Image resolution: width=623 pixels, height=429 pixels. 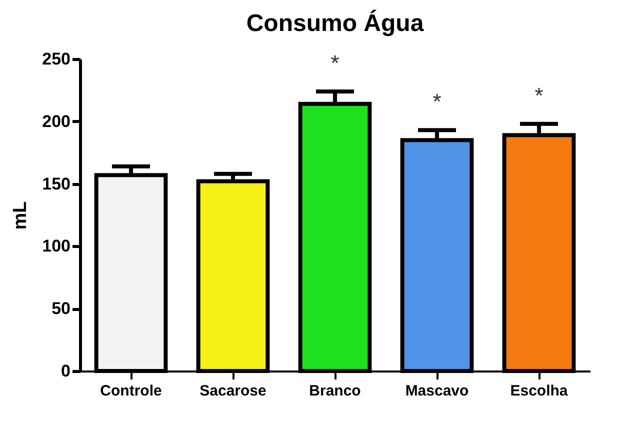 I want to click on x-tick-label: Controle, so click(x=131, y=391).